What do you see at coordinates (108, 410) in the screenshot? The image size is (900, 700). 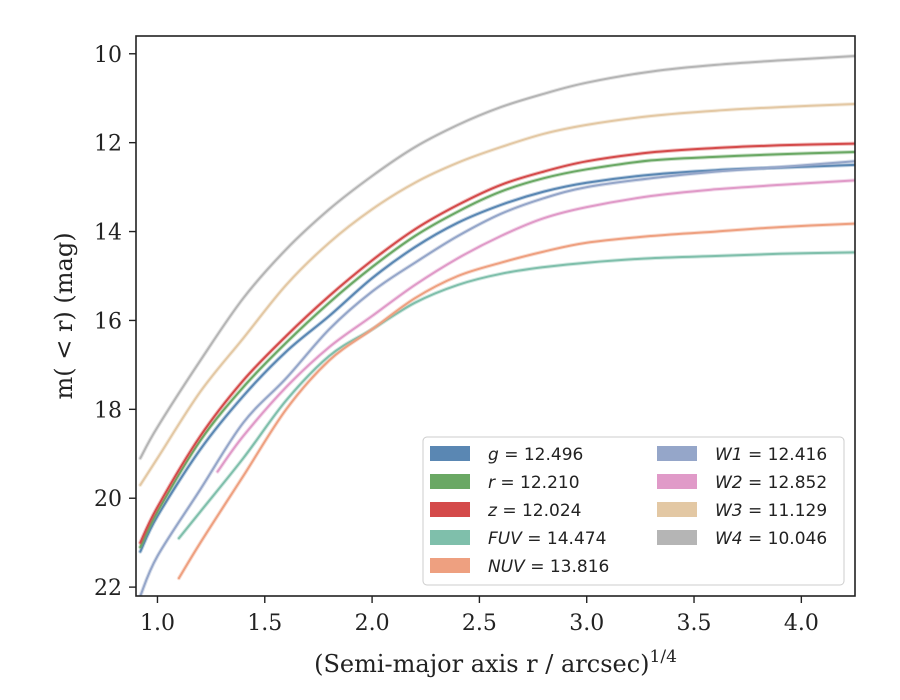 I see `y-tick-label: 18` at bounding box center [108, 410].